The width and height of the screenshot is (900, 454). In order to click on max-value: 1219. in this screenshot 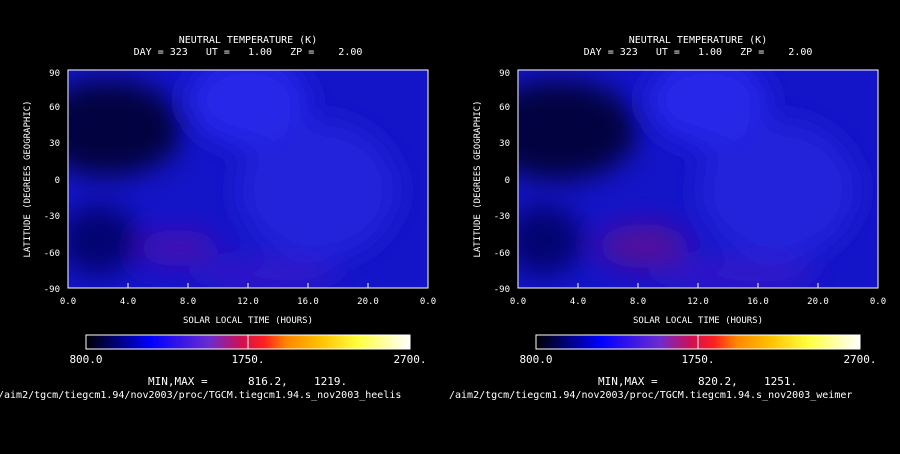, I will do `click(330, 381)`.